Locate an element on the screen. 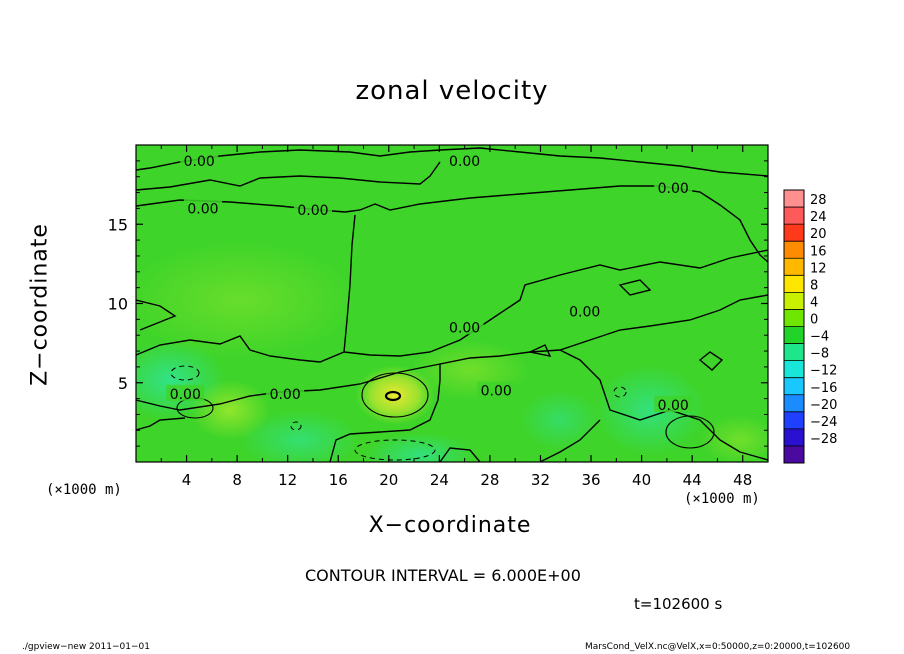  x-tick-label: 12 is located at coordinates (287, 480).